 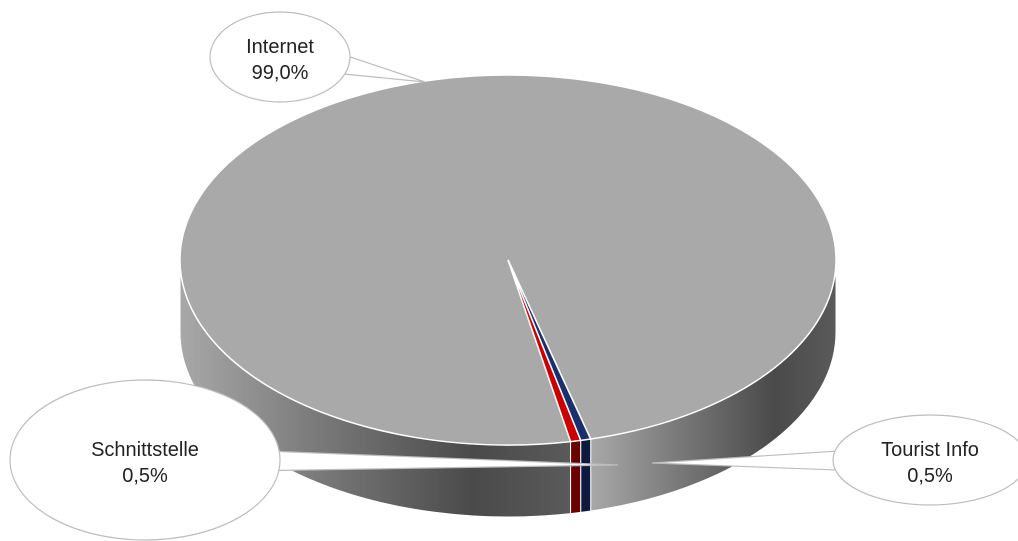 I want to click on callout-seam, so click(x=338, y=63).